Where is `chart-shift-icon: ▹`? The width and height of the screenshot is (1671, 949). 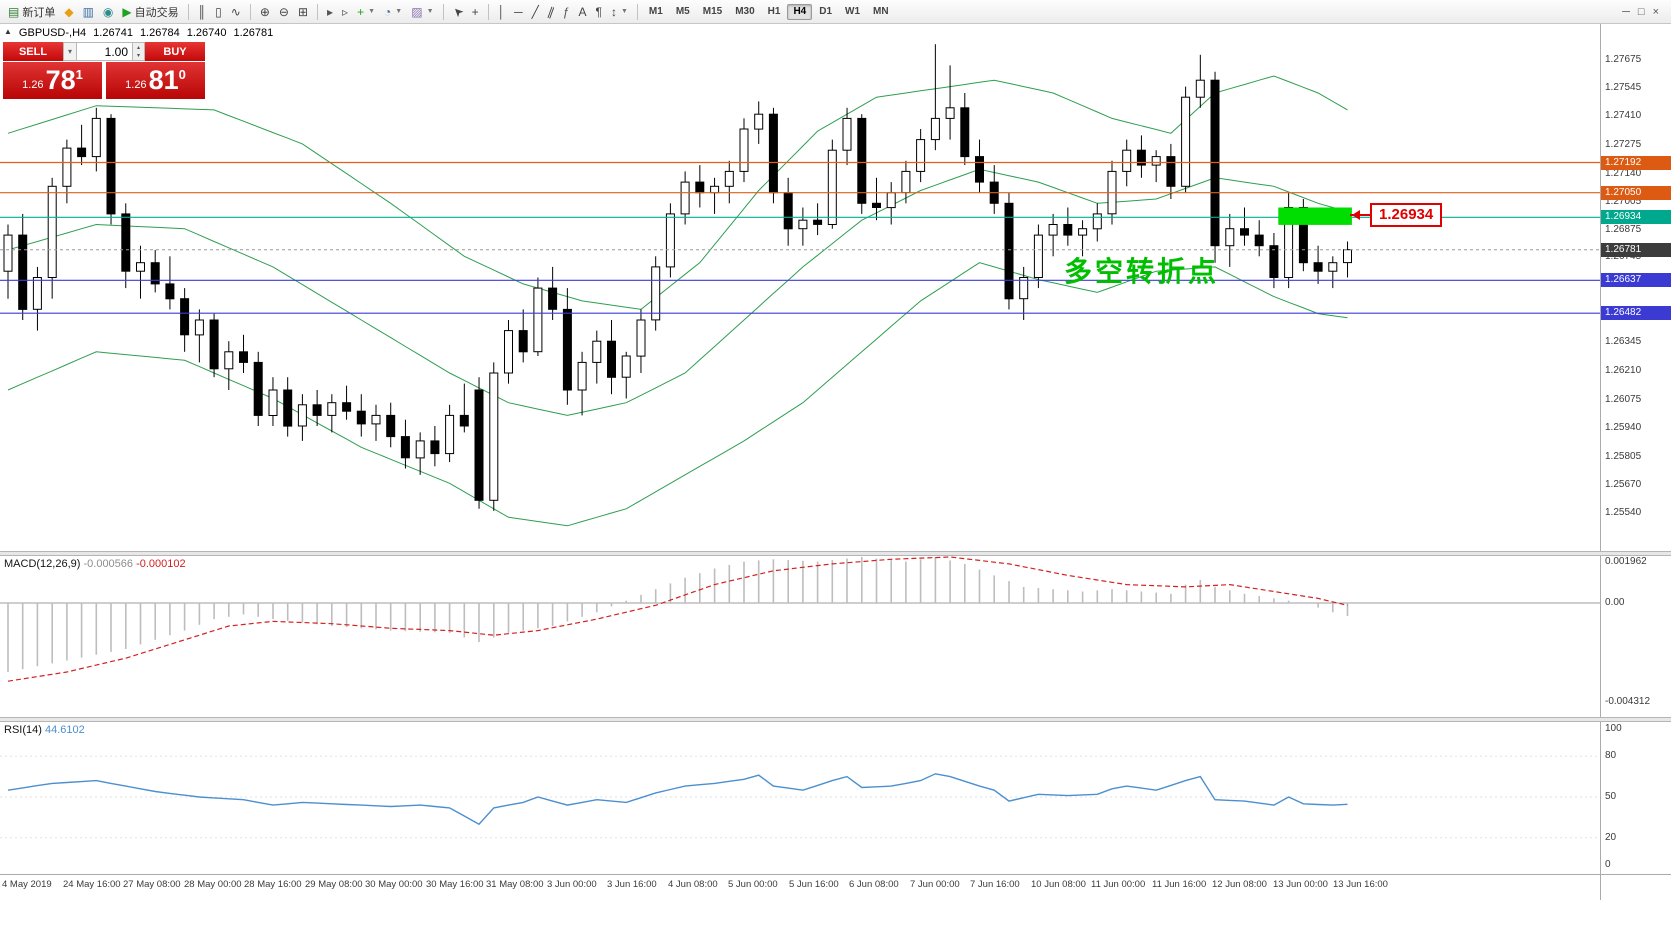
chart-shift-icon: ▹ is located at coordinates (345, 12).